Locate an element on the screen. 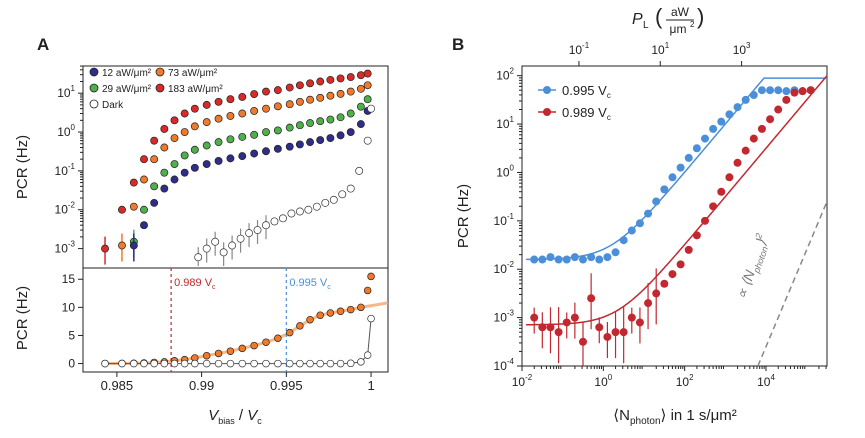  panel-b-xtick-label: 10⁻² is located at coordinates (522, 381).